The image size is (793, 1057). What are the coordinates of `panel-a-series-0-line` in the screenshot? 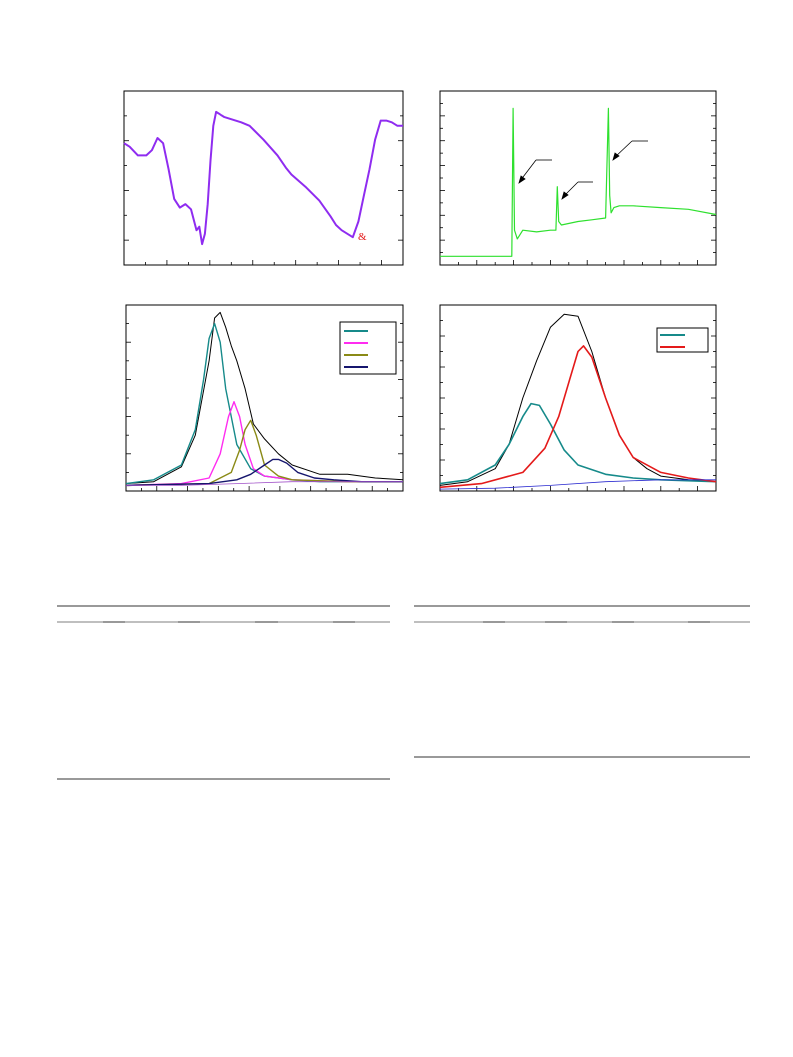 It's located at (263, 178).